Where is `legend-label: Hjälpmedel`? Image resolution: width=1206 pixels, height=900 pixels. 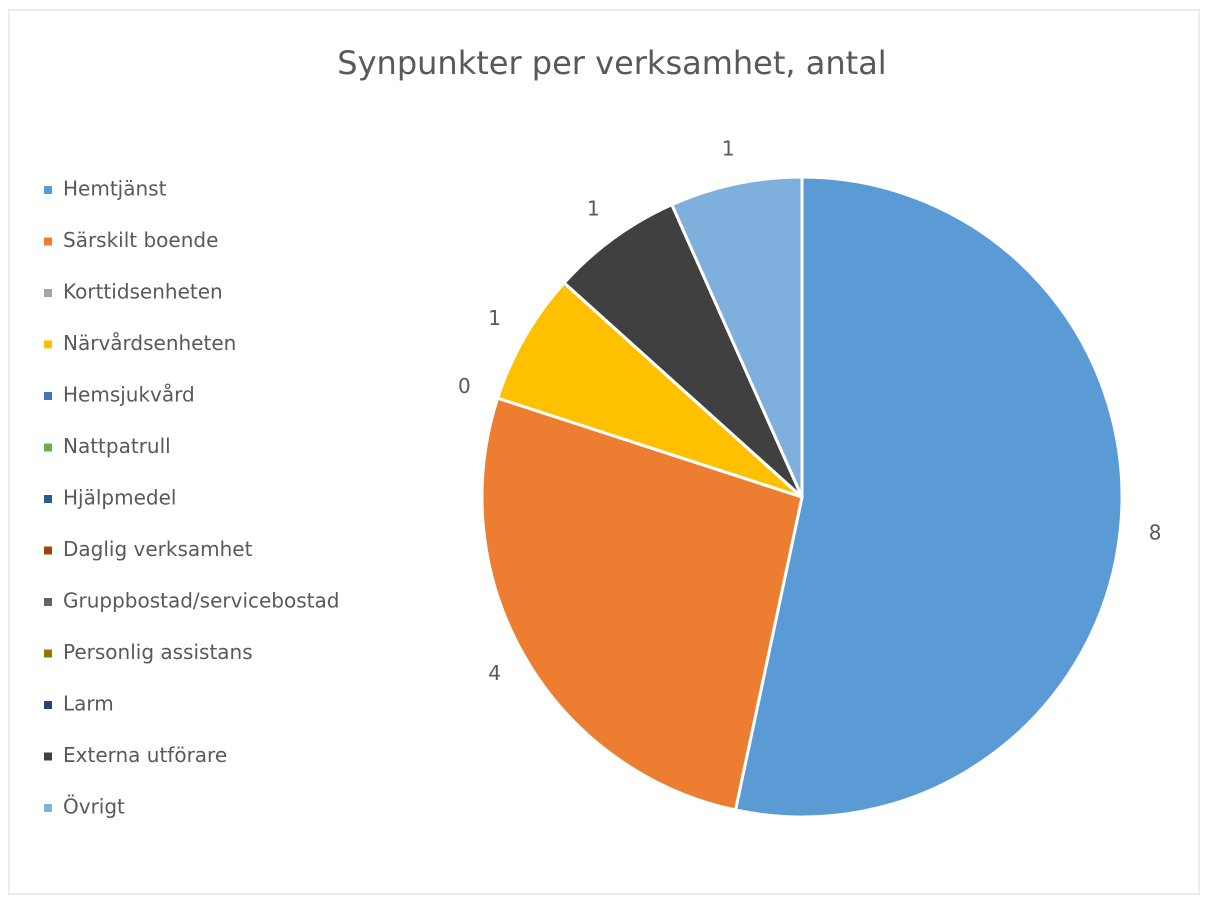
legend-label: Hjälpmedel is located at coordinates (119, 498).